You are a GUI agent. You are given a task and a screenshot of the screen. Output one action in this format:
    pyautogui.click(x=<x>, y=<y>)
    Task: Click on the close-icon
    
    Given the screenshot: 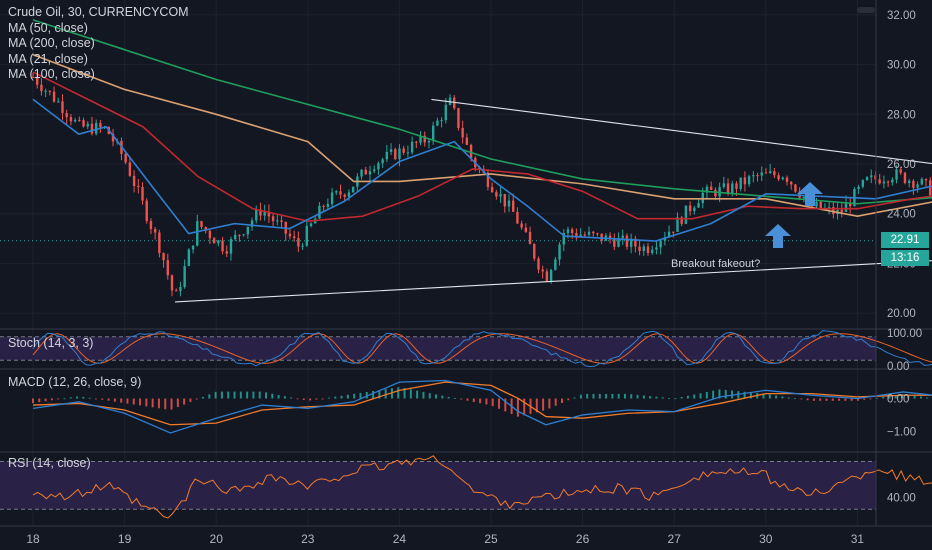 What is the action you would take?
    pyautogui.click(x=866, y=10)
    